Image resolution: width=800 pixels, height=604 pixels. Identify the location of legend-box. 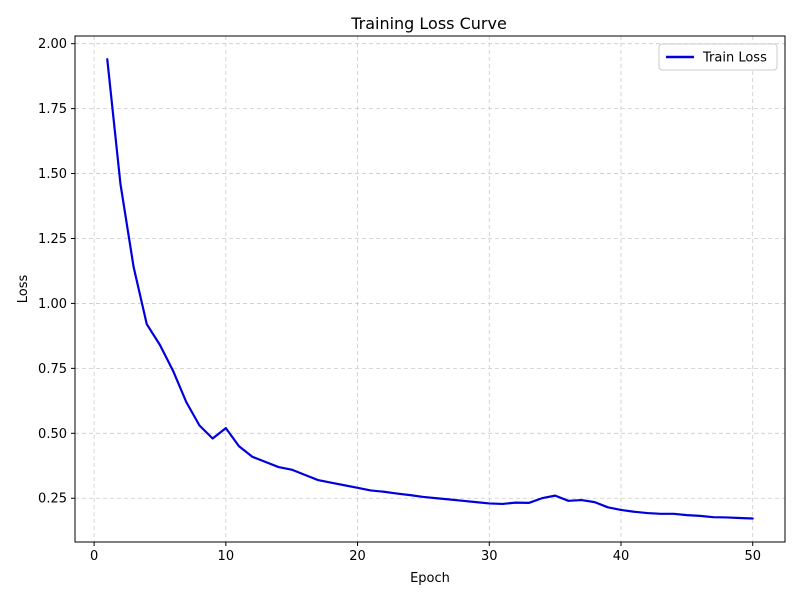
(718, 57).